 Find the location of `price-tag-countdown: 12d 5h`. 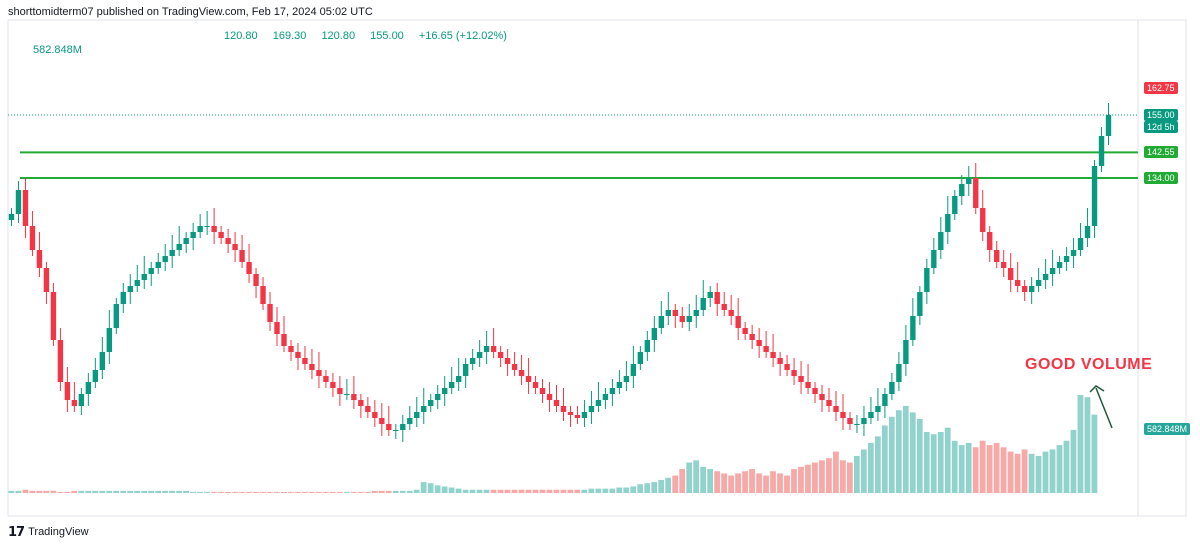

price-tag-countdown: 12d 5h is located at coordinates (1161, 127).